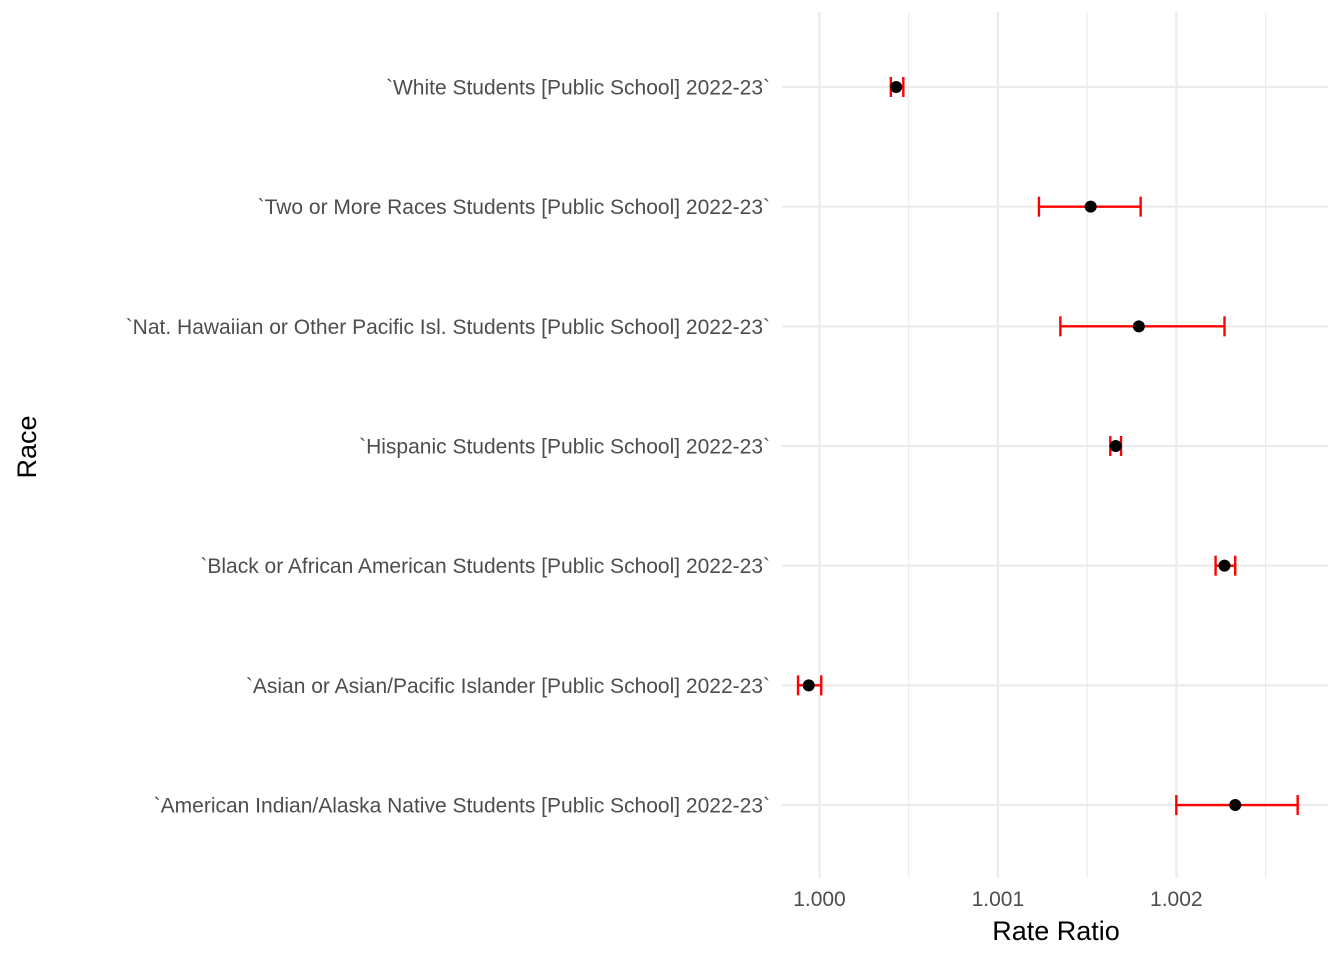 The height and width of the screenshot is (960, 1344). What do you see at coordinates (819, 899) in the screenshot?
I see `x-tick-label: 1.000` at bounding box center [819, 899].